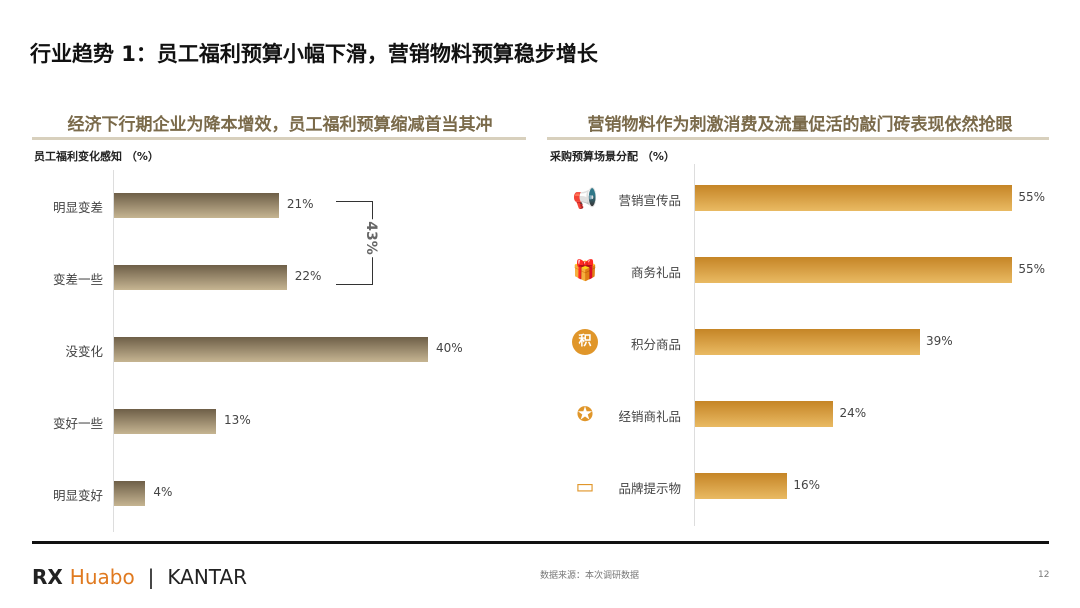  I want to click on right-axis, so click(694, 345).